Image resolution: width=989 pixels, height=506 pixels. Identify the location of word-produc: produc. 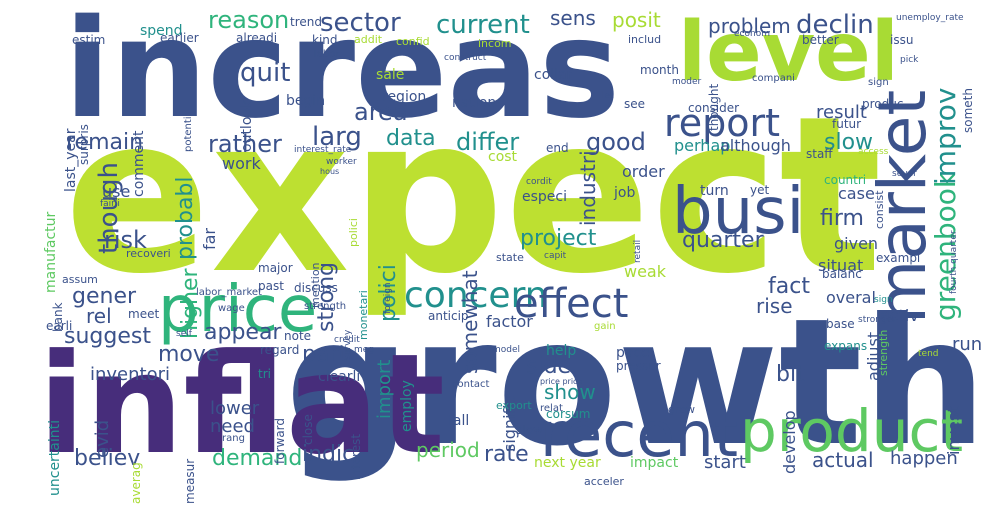
(883, 104).